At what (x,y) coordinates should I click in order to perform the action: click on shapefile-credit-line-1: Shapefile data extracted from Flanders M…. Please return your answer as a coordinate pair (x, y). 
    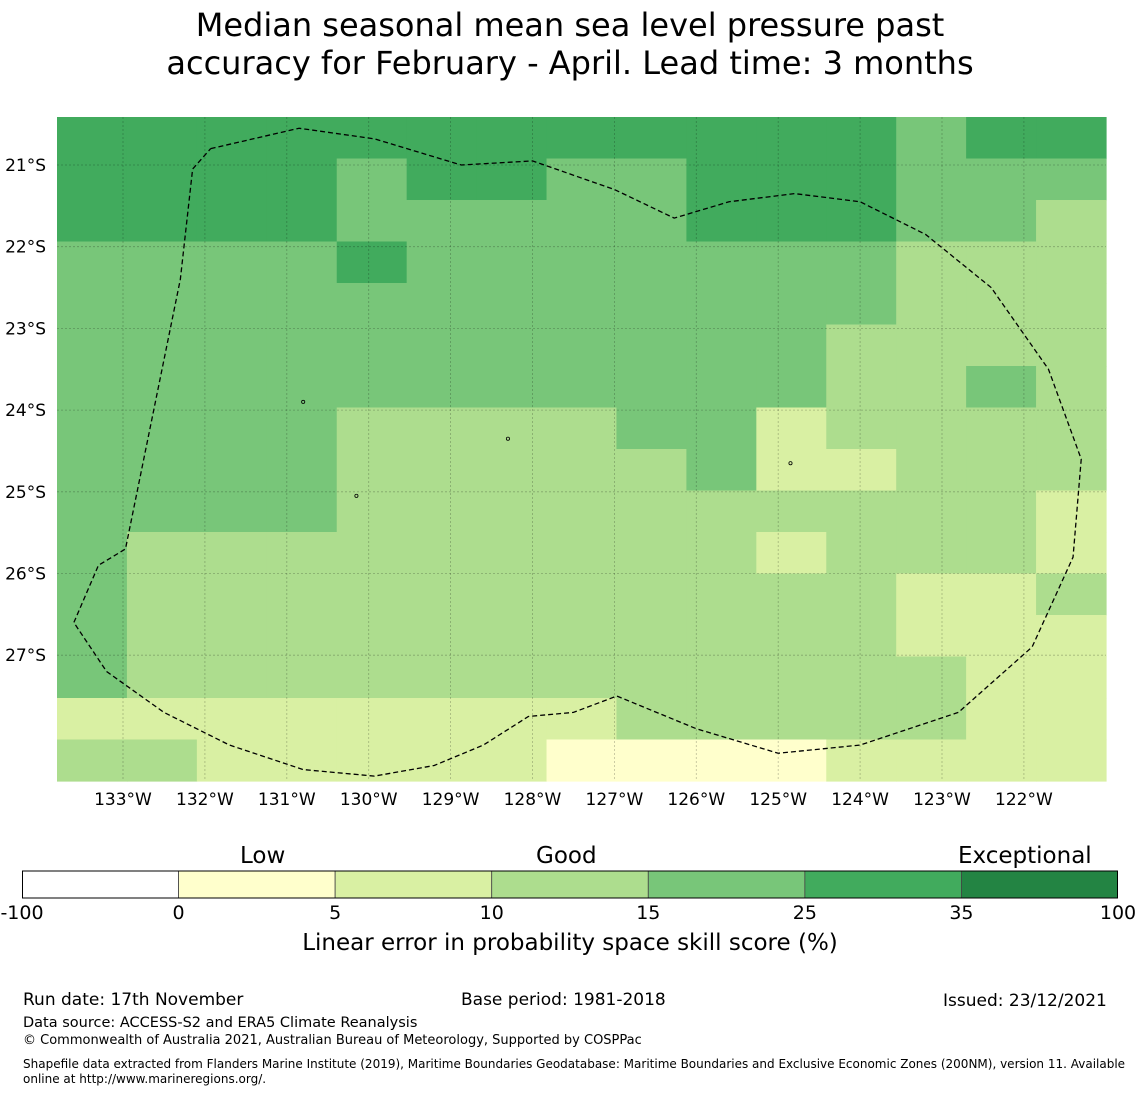
    Looking at the image, I should click on (574, 1064).